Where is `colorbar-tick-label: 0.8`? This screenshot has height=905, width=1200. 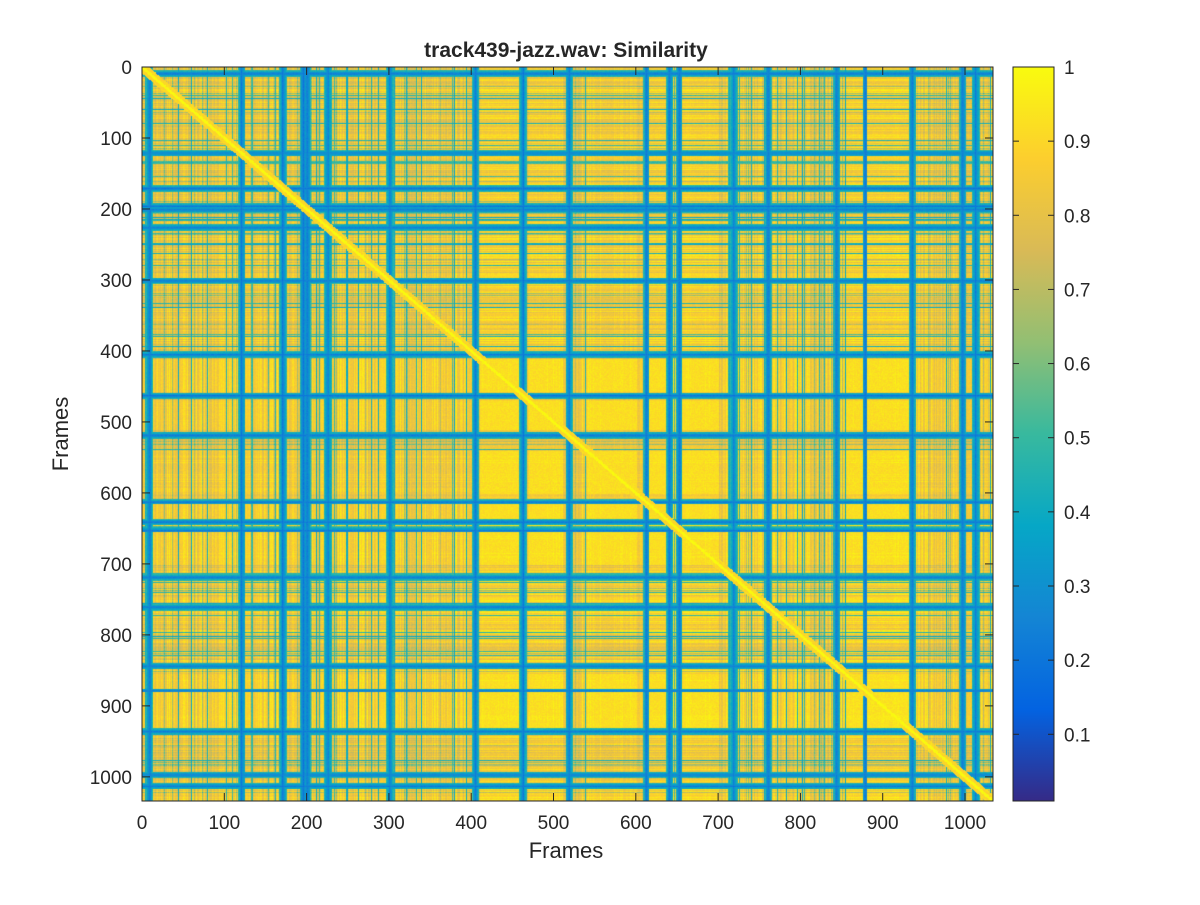 colorbar-tick-label: 0.8 is located at coordinates (1077, 216).